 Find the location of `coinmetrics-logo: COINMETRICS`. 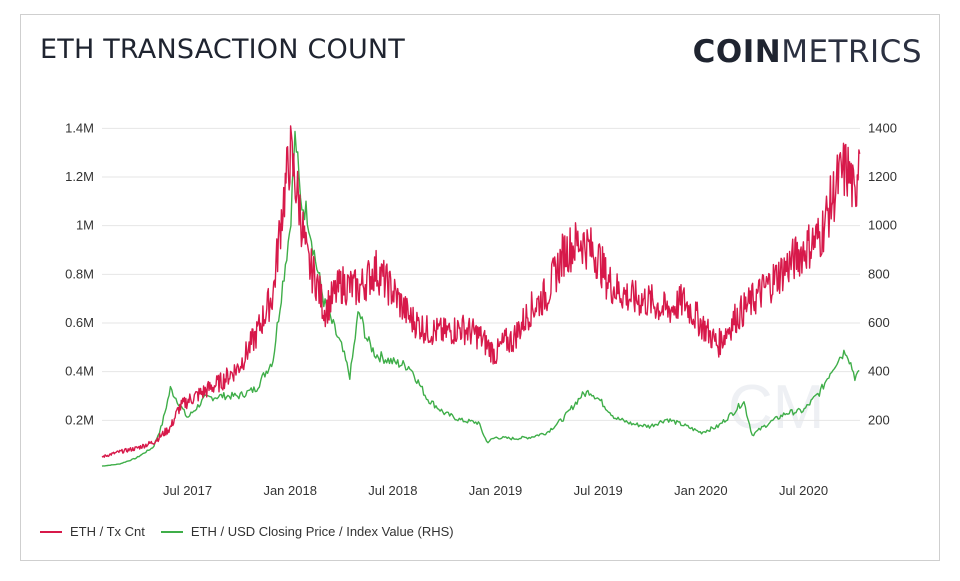

coinmetrics-logo: COINMETRICS is located at coordinates (807, 52).